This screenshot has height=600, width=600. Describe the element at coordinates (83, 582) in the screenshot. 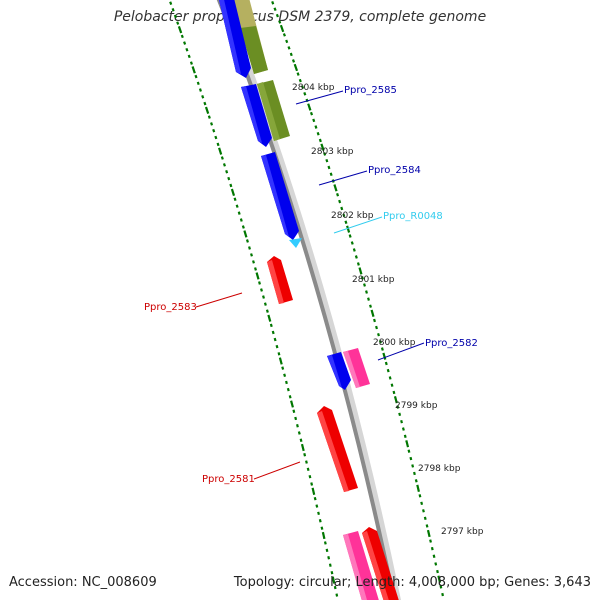

I see `accession-text: Accession: NC_008609` at that location.